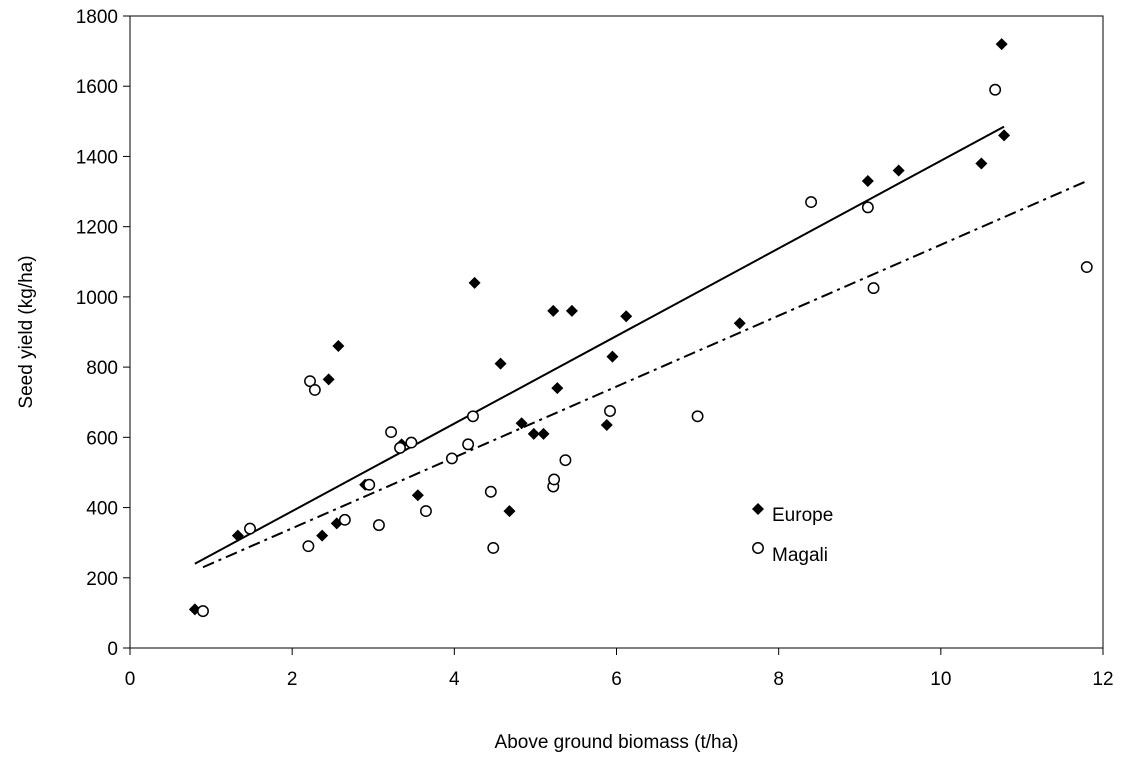 This screenshot has width=1125, height=758. What do you see at coordinates (758, 548) in the screenshot?
I see `legend-marker-magali` at bounding box center [758, 548].